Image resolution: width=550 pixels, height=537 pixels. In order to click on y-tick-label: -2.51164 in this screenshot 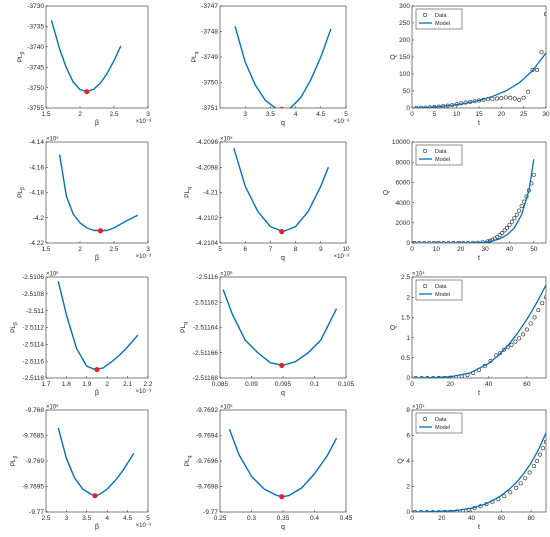, I will do `click(206, 328)`.